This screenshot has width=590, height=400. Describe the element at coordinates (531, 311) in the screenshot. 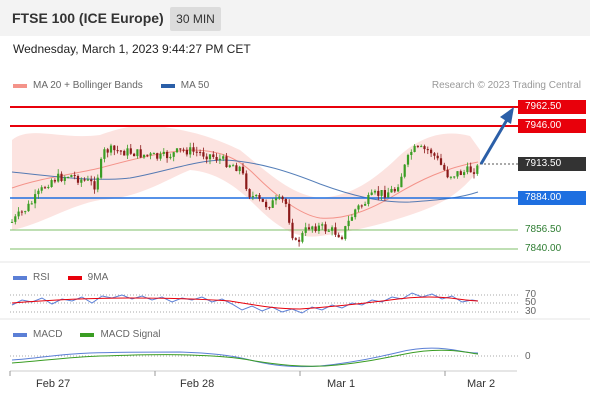

I see `rsi-level-30: 30` at that location.